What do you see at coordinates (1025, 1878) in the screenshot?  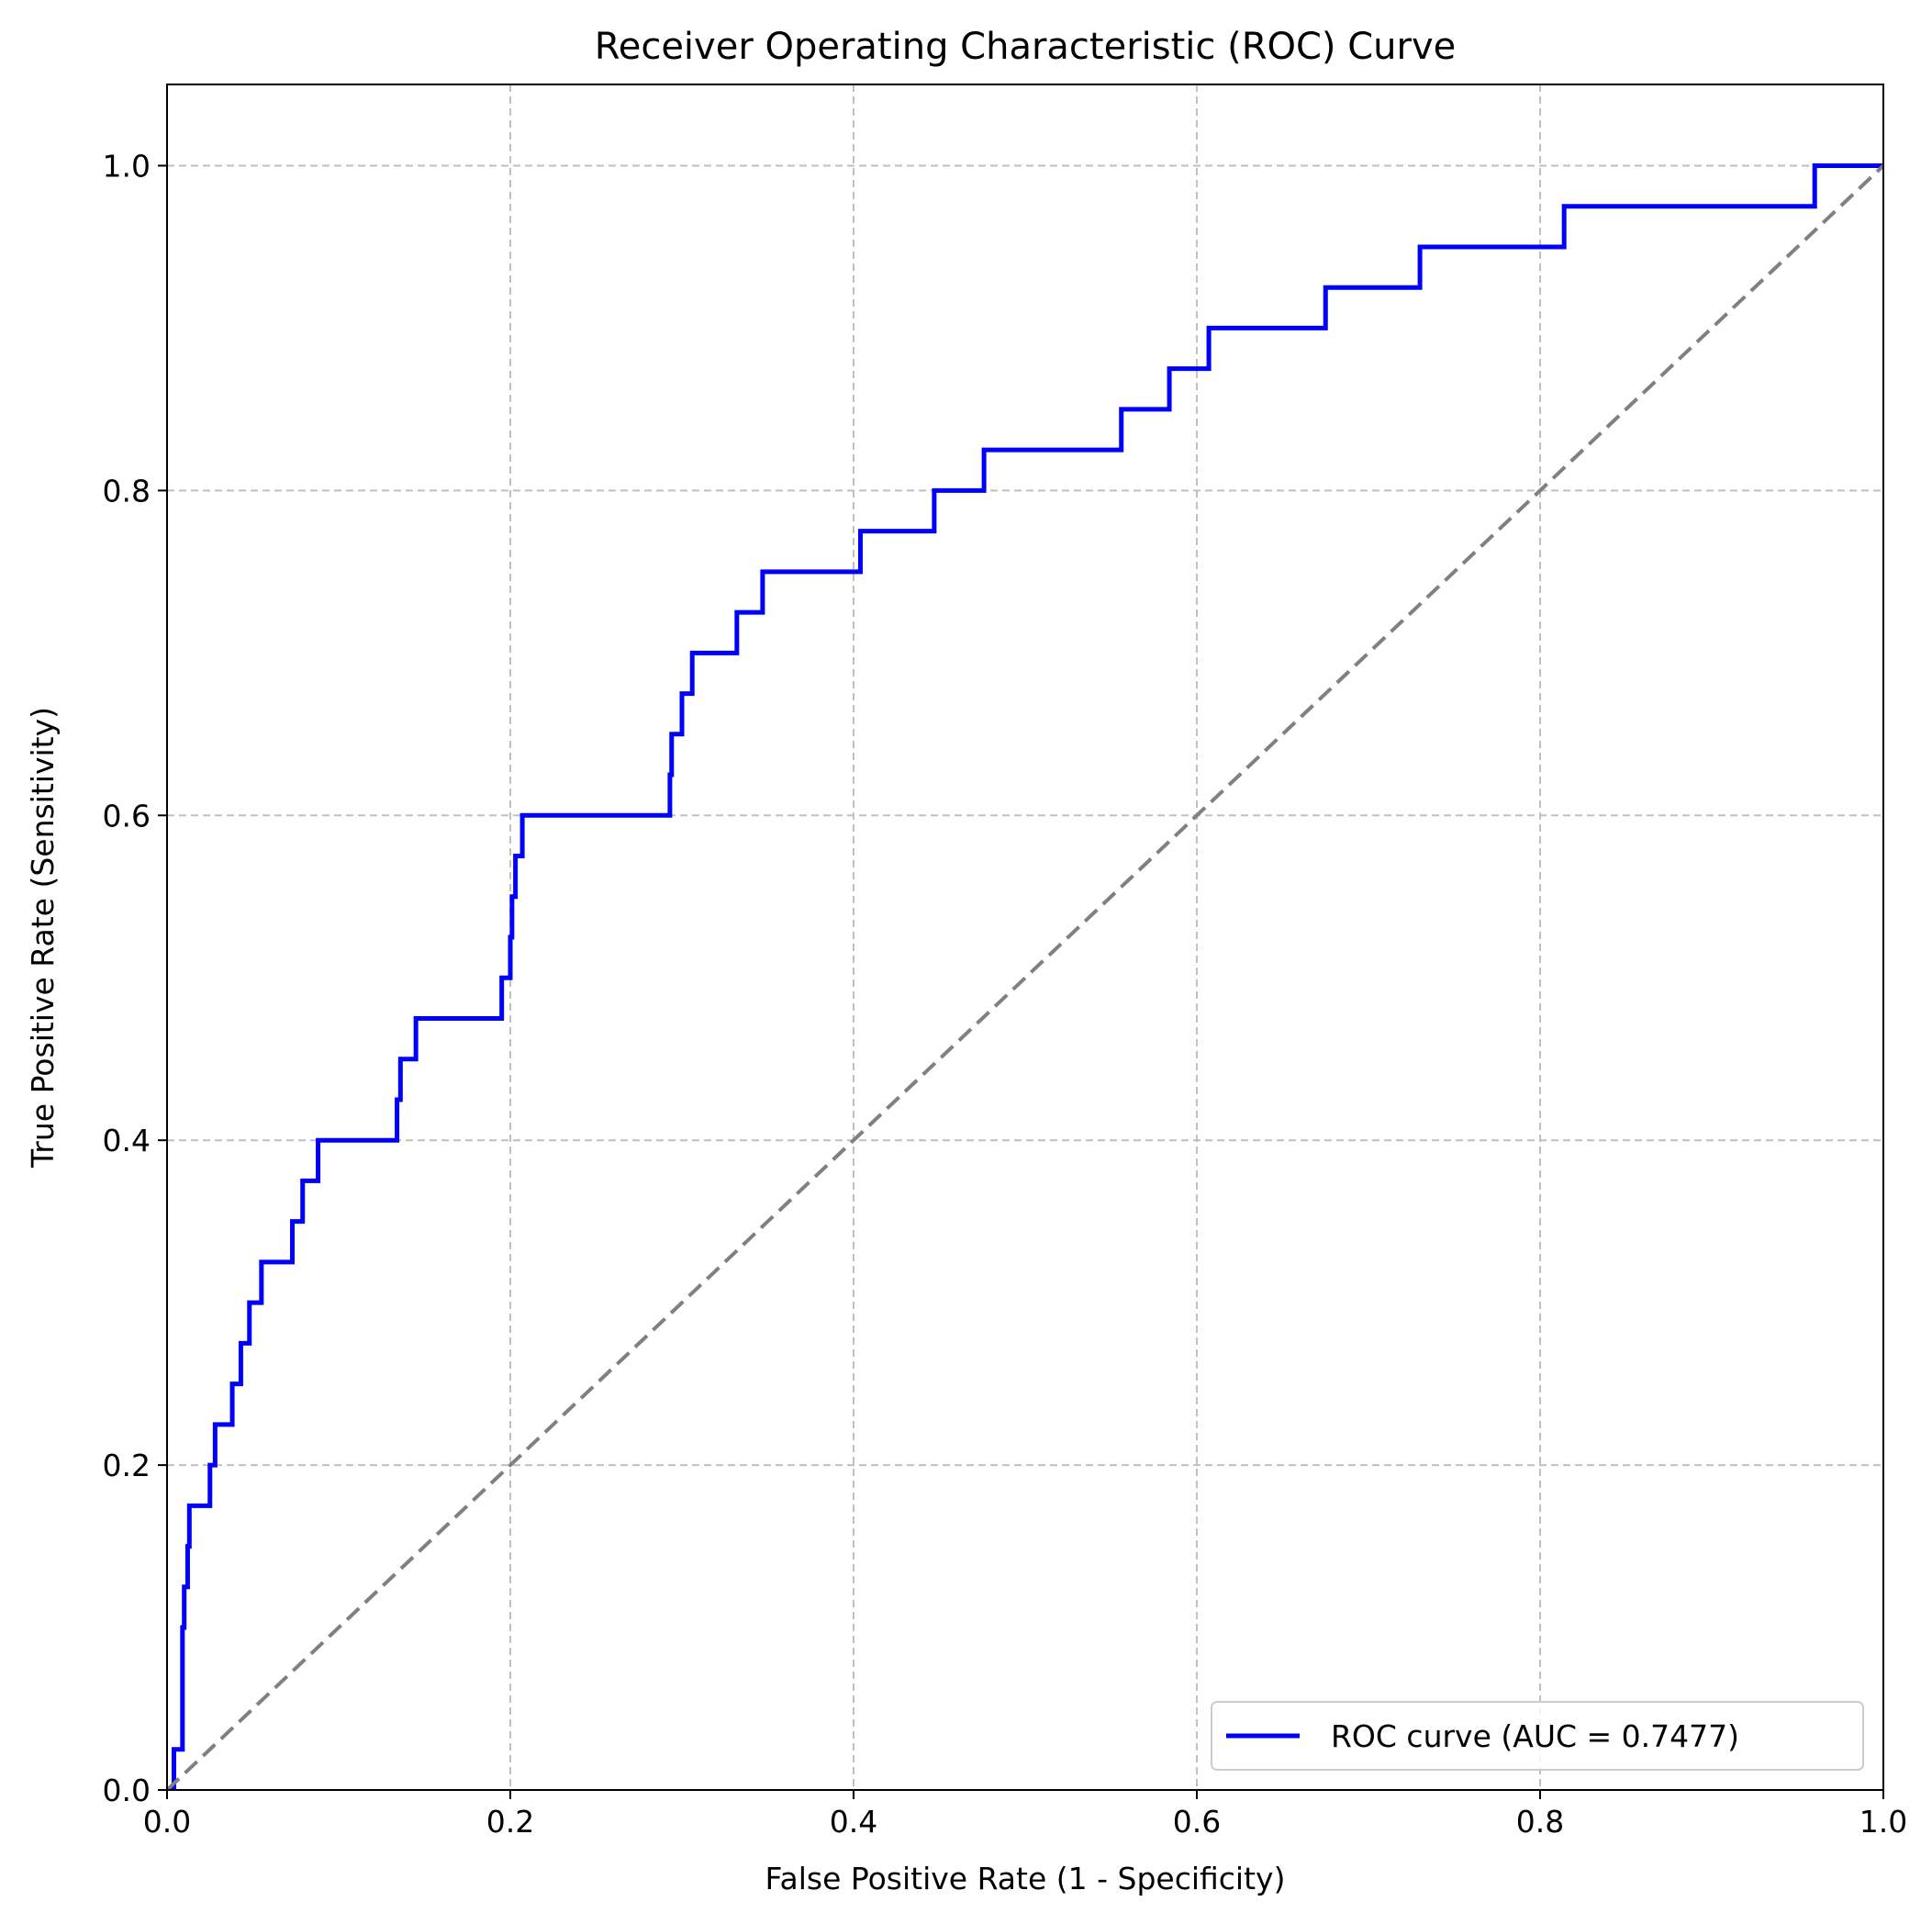 I see `x-axis-title: False Positive Rate (1 - Specificity)` at bounding box center [1025, 1878].